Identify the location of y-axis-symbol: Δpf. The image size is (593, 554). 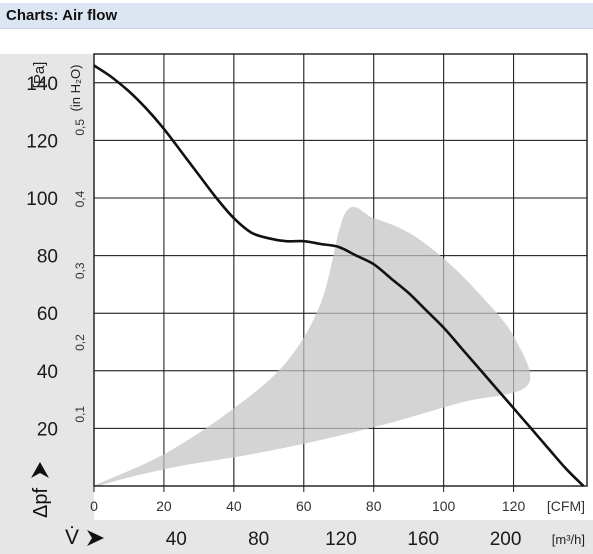
(41, 503).